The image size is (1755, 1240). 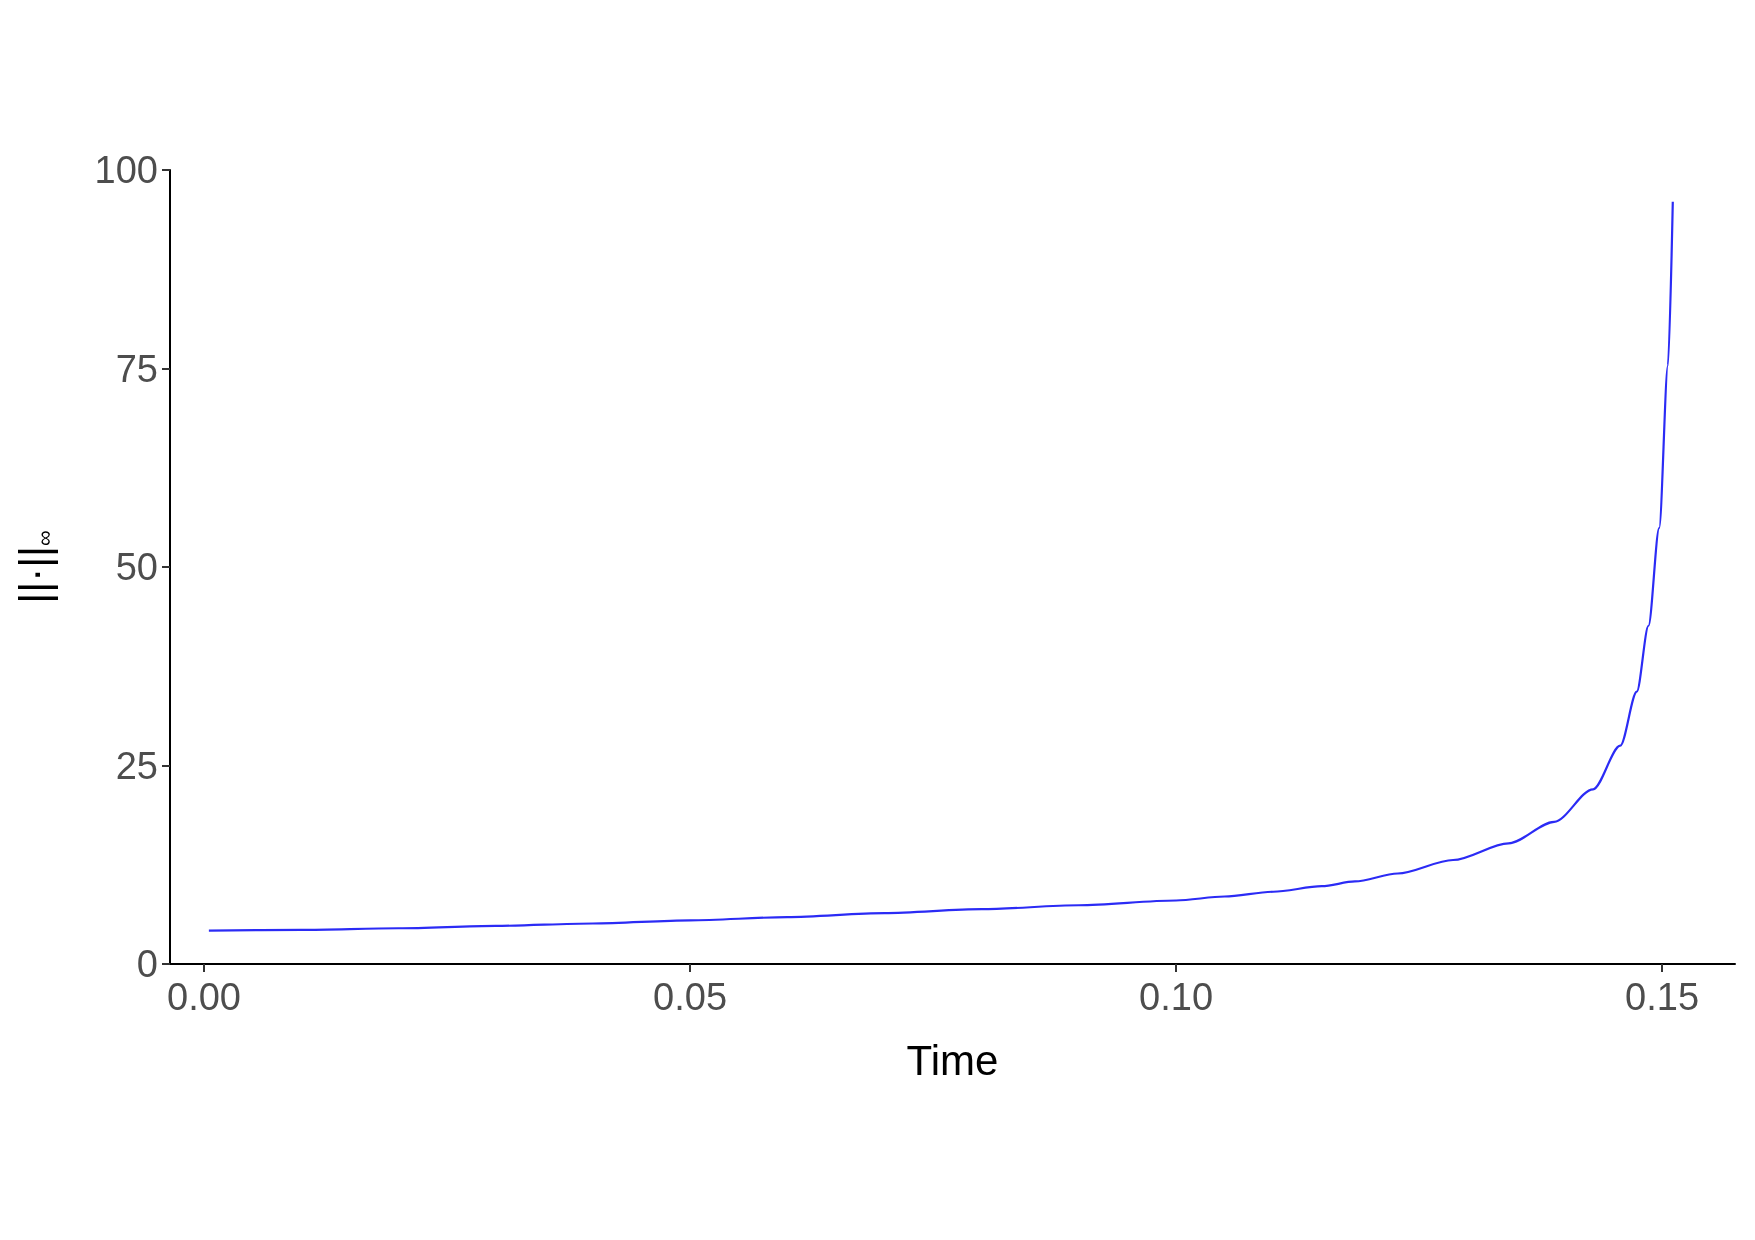 What do you see at coordinates (136, 765) in the screenshot?
I see `y-tick-label: 25` at bounding box center [136, 765].